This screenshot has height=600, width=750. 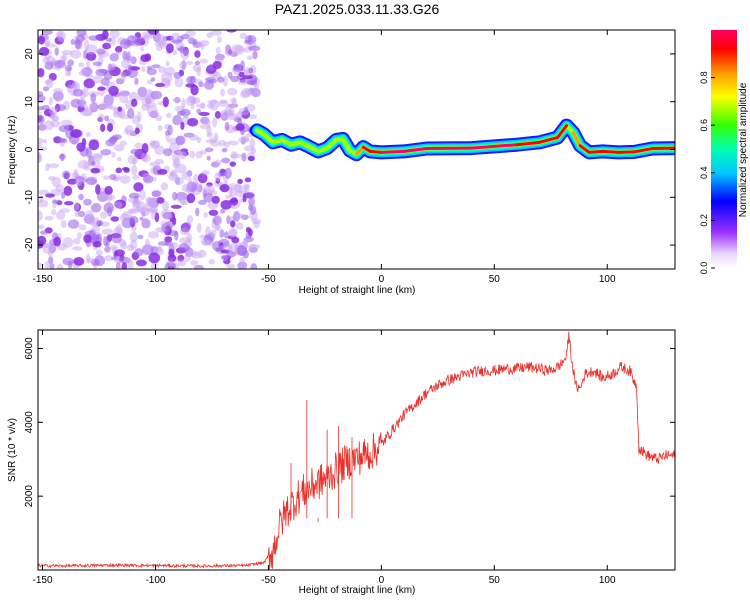 I want to click on colorbar-ticks: 0.0 0.2 0.4 0.6 0.8, so click(x=707, y=172).